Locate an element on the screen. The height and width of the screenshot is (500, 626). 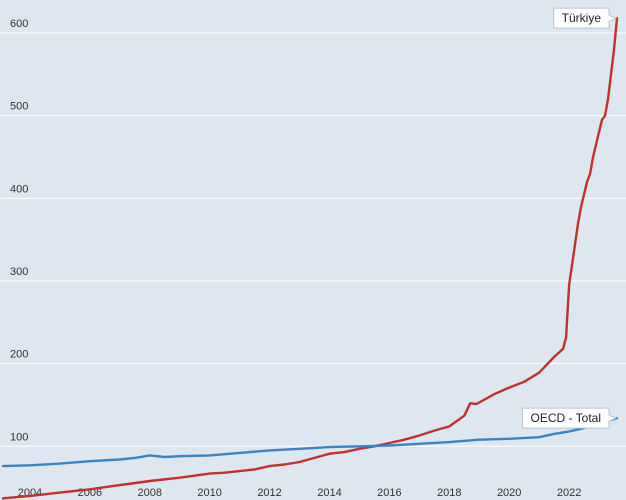
series-line-oecd-total is located at coordinates (310, 442).